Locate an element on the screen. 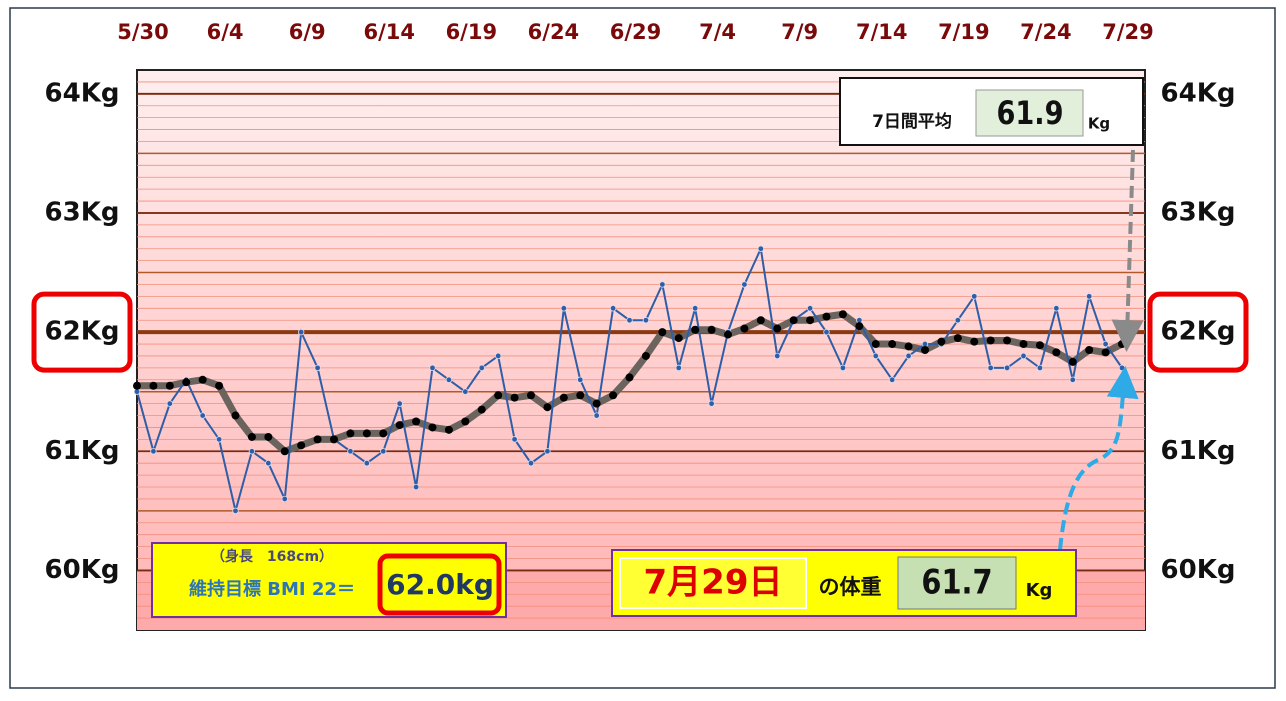 The height and width of the screenshot is (701, 1286). today-unit: Kg is located at coordinates (1039, 590).